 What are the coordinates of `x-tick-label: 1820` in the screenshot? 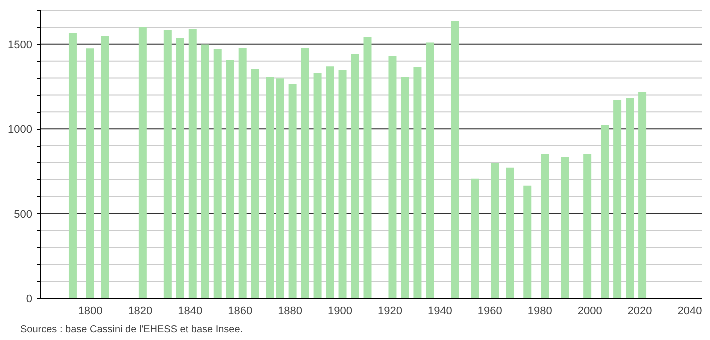 It's located at (140, 312).